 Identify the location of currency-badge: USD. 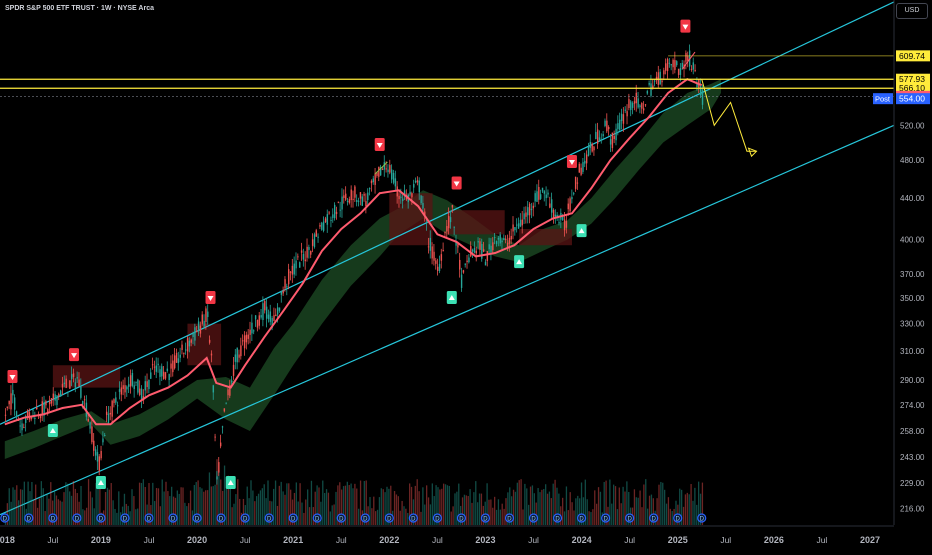
(912, 11).